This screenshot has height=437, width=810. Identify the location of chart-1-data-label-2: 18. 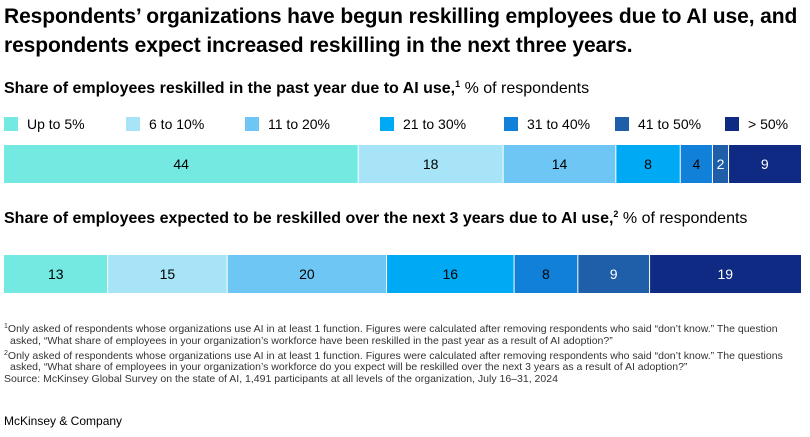
(431, 164).